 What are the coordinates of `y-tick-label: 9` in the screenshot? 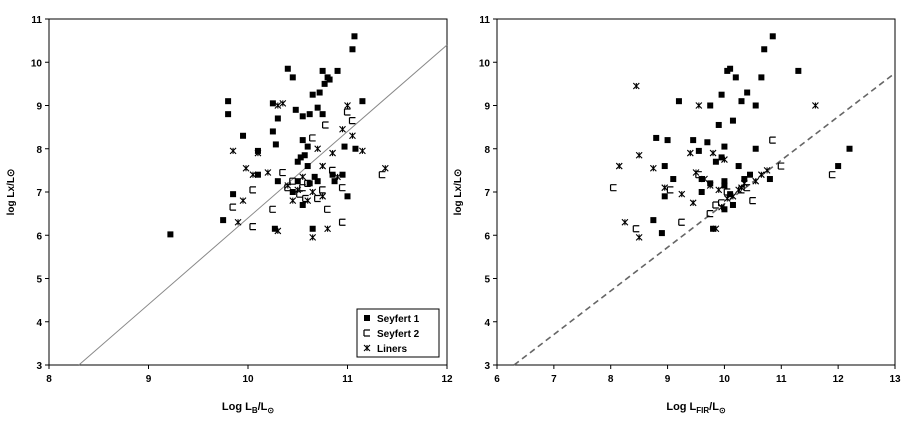 It's located at (487, 107).